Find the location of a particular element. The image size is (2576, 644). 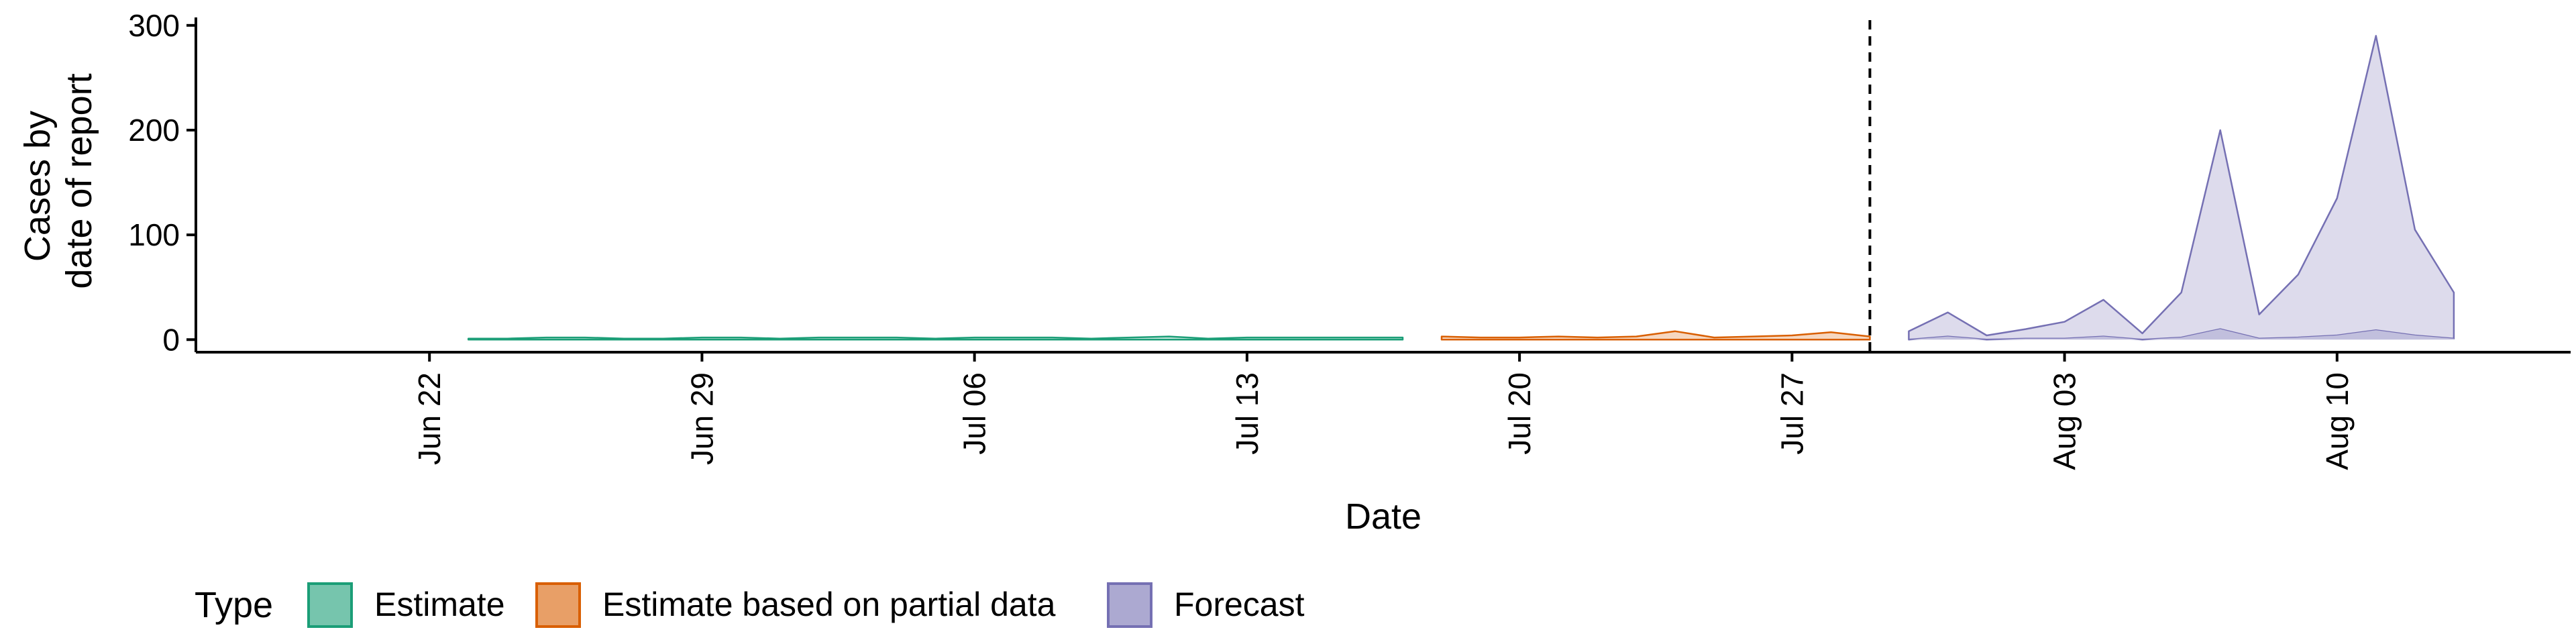

y-axis-title-line-1: Cases by is located at coordinates (37, 186).